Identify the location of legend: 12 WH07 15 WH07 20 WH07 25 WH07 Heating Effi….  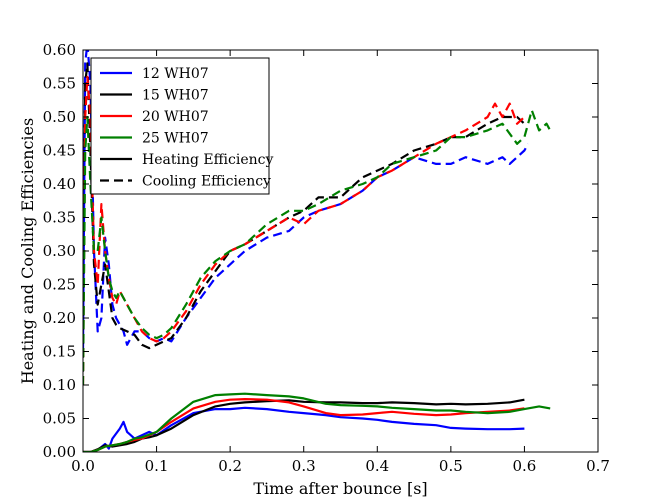
(181, 126).